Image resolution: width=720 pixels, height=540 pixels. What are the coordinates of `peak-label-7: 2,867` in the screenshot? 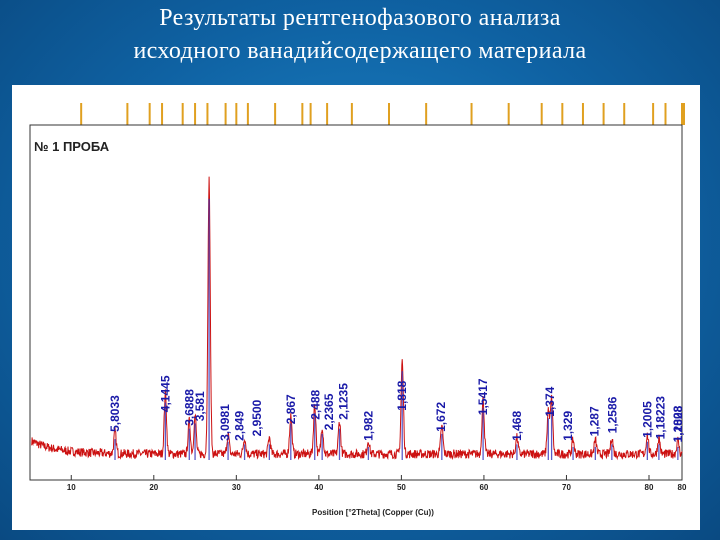 It's located at (291, 409).